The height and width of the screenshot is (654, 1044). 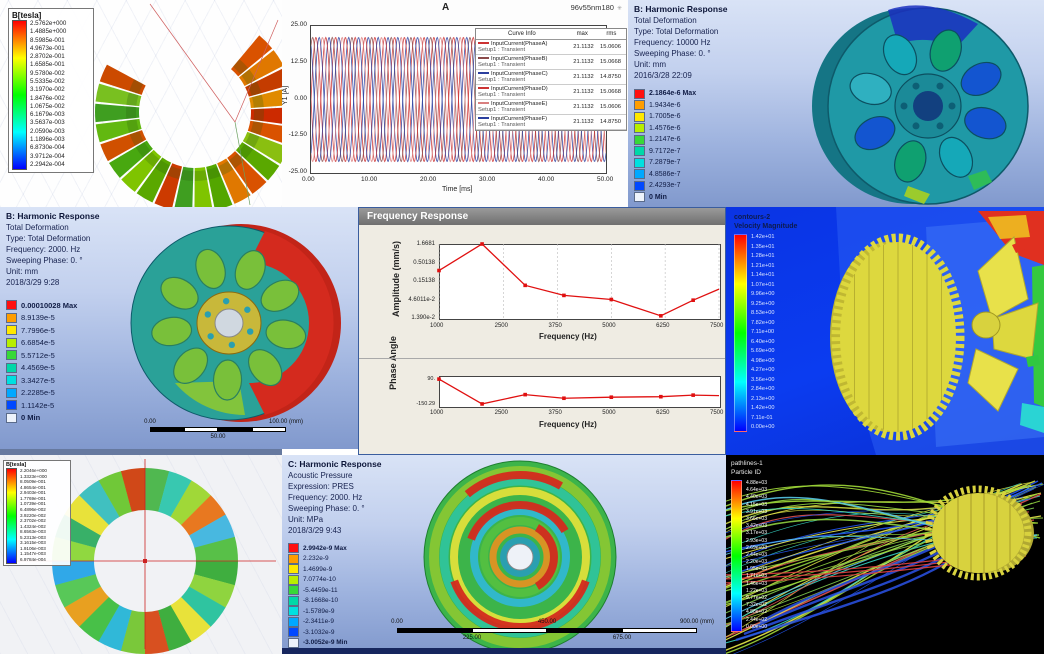 I want to click on wheel-body, so click(x=920, y=105).